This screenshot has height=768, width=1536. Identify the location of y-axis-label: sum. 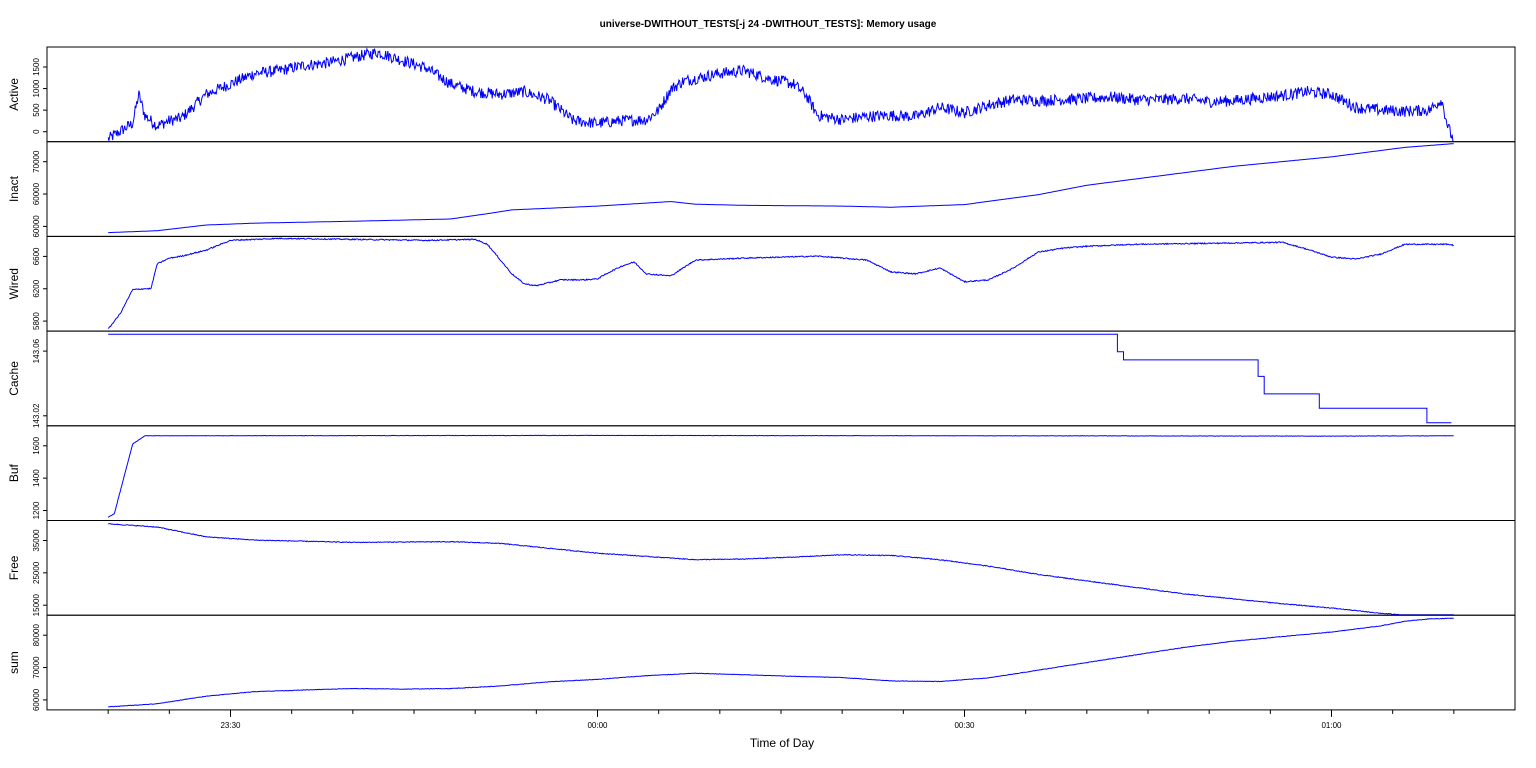
(14, 662).